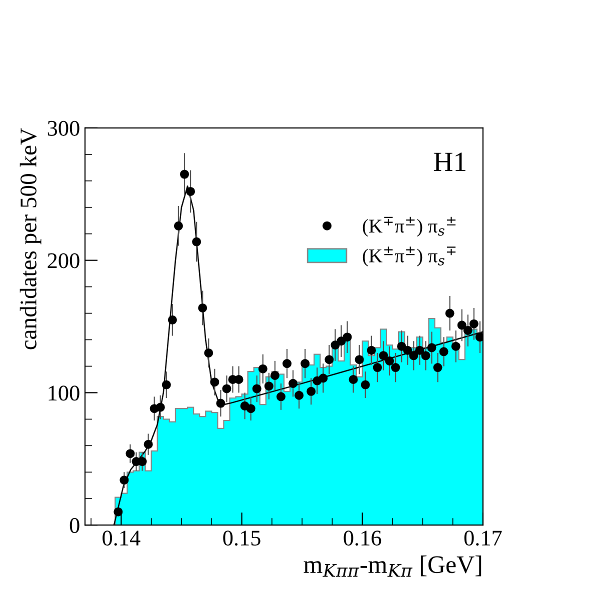  I want to click on x-axis-title: m$_{Kππ}$-m$_{Kπ}$ [GeV], so click(393, 566).